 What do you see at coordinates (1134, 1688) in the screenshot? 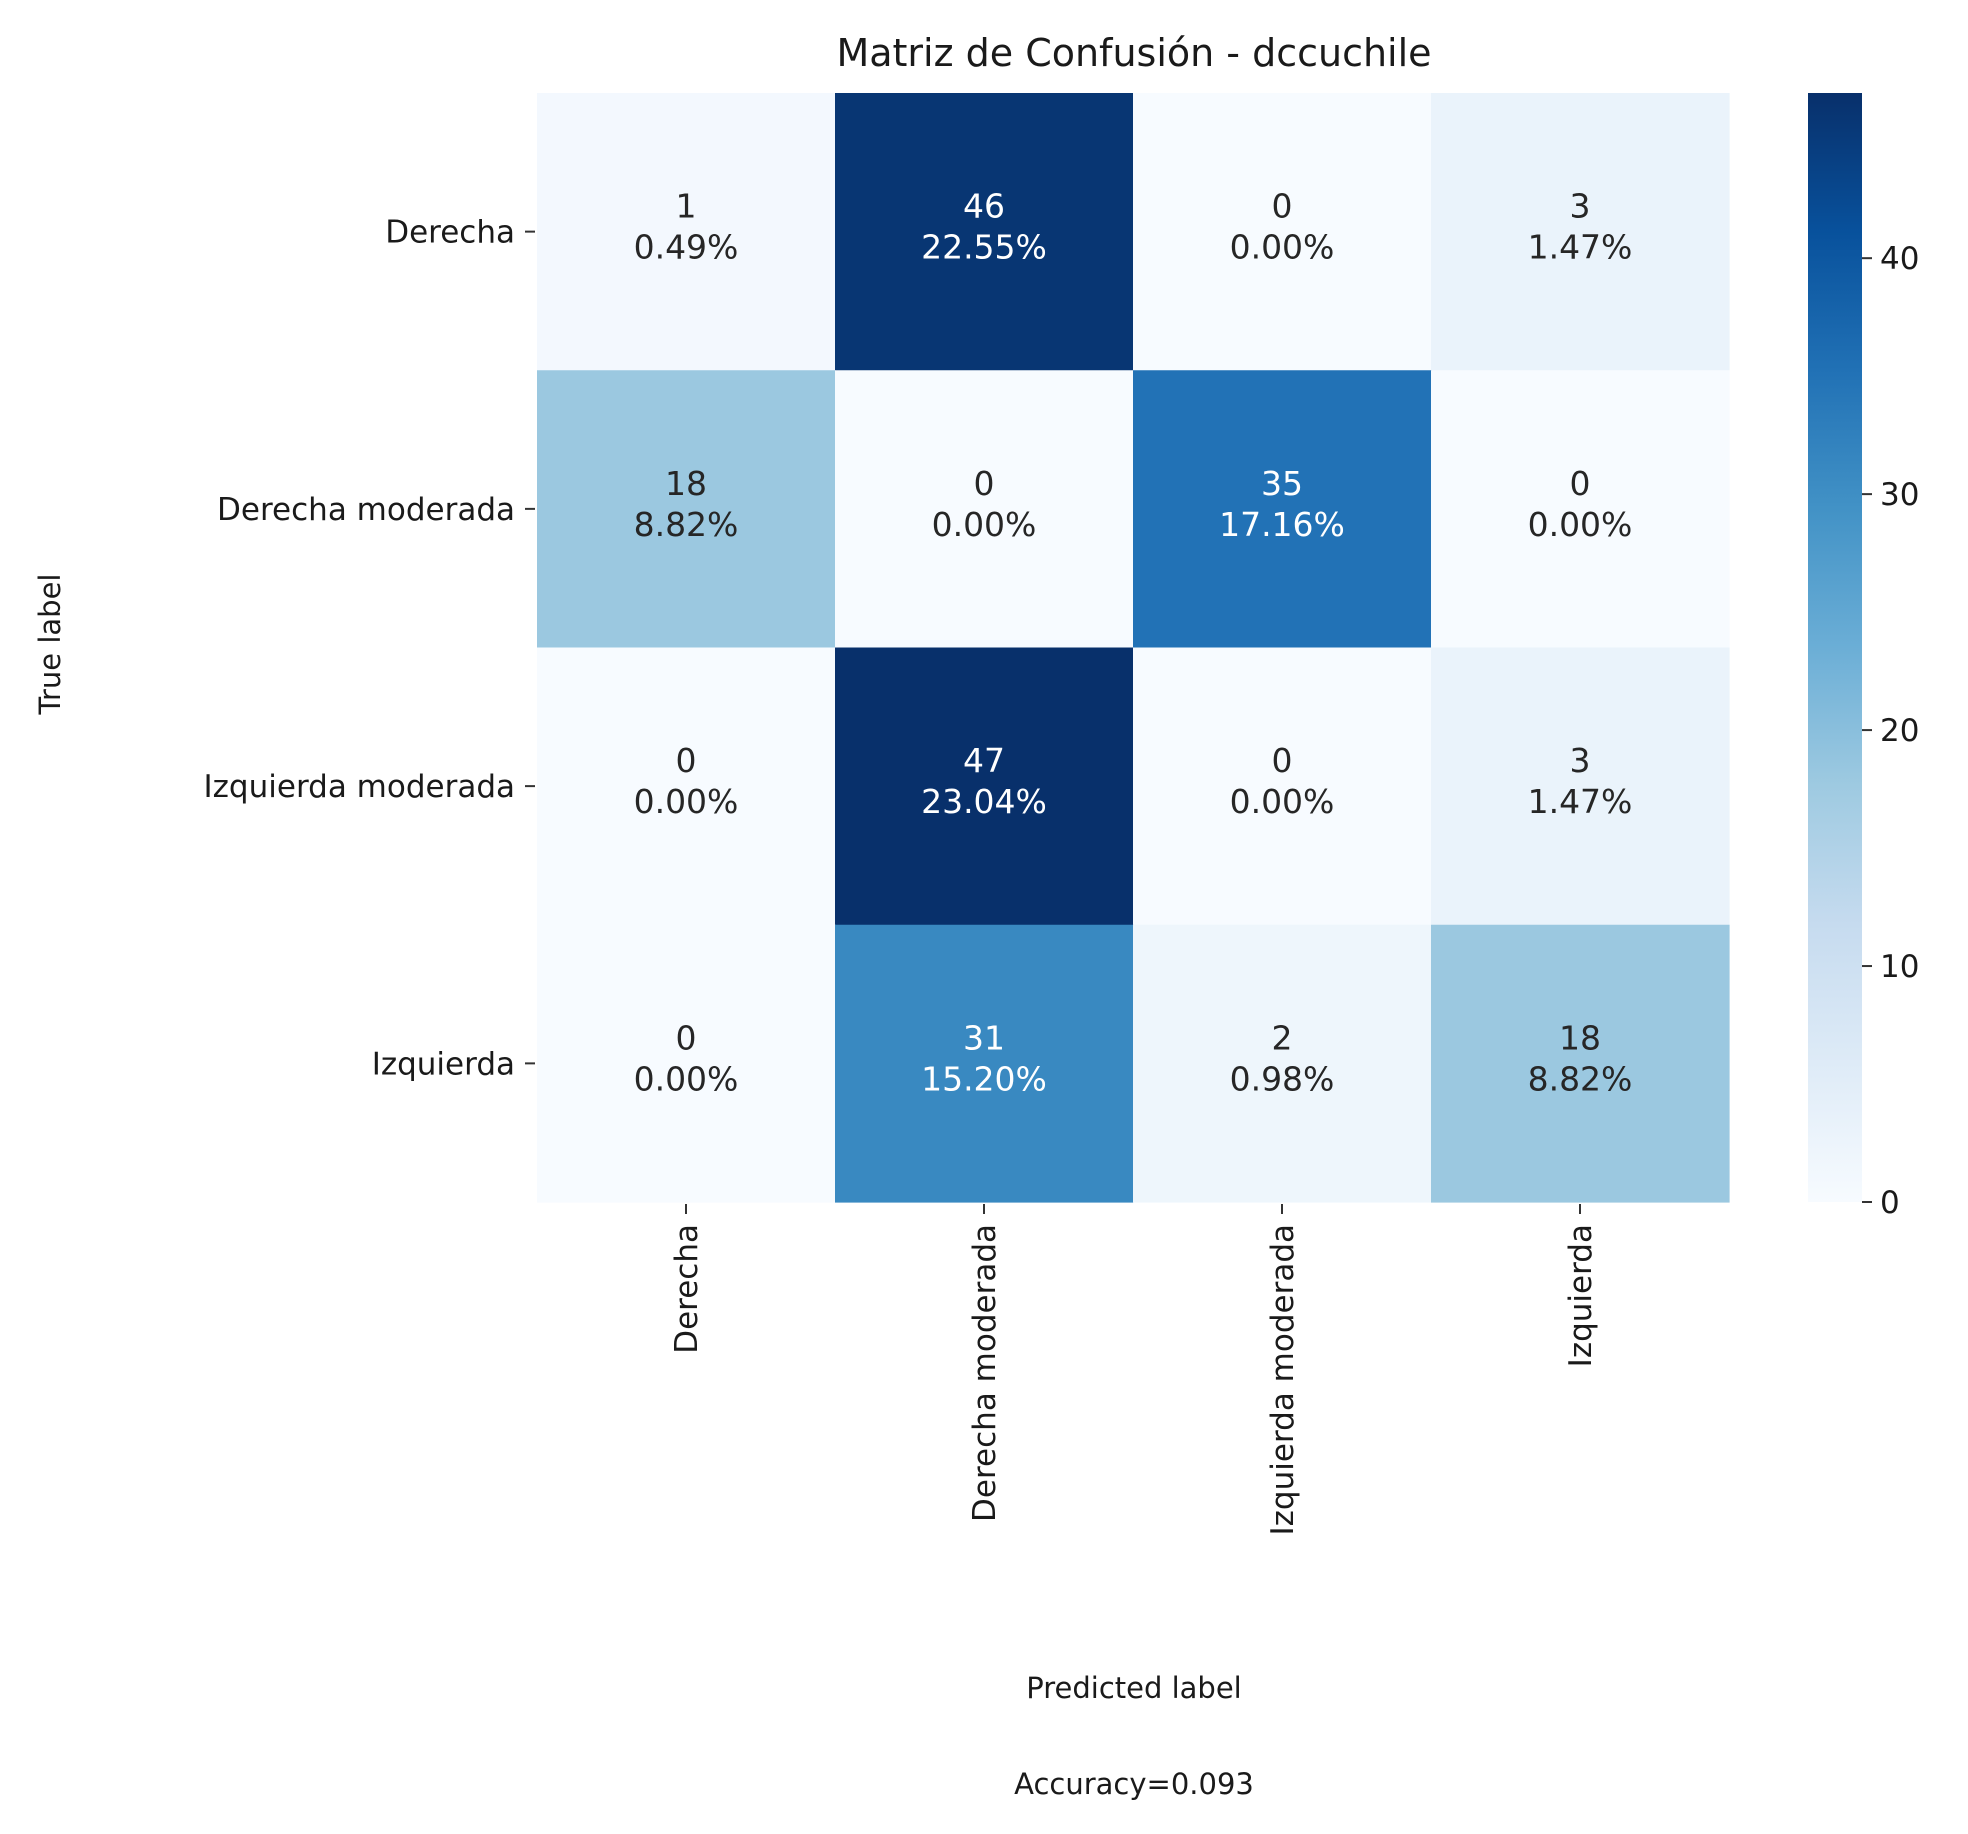
I see `x-axis-label: Predicted label` at bounding box center [1134, 1688].